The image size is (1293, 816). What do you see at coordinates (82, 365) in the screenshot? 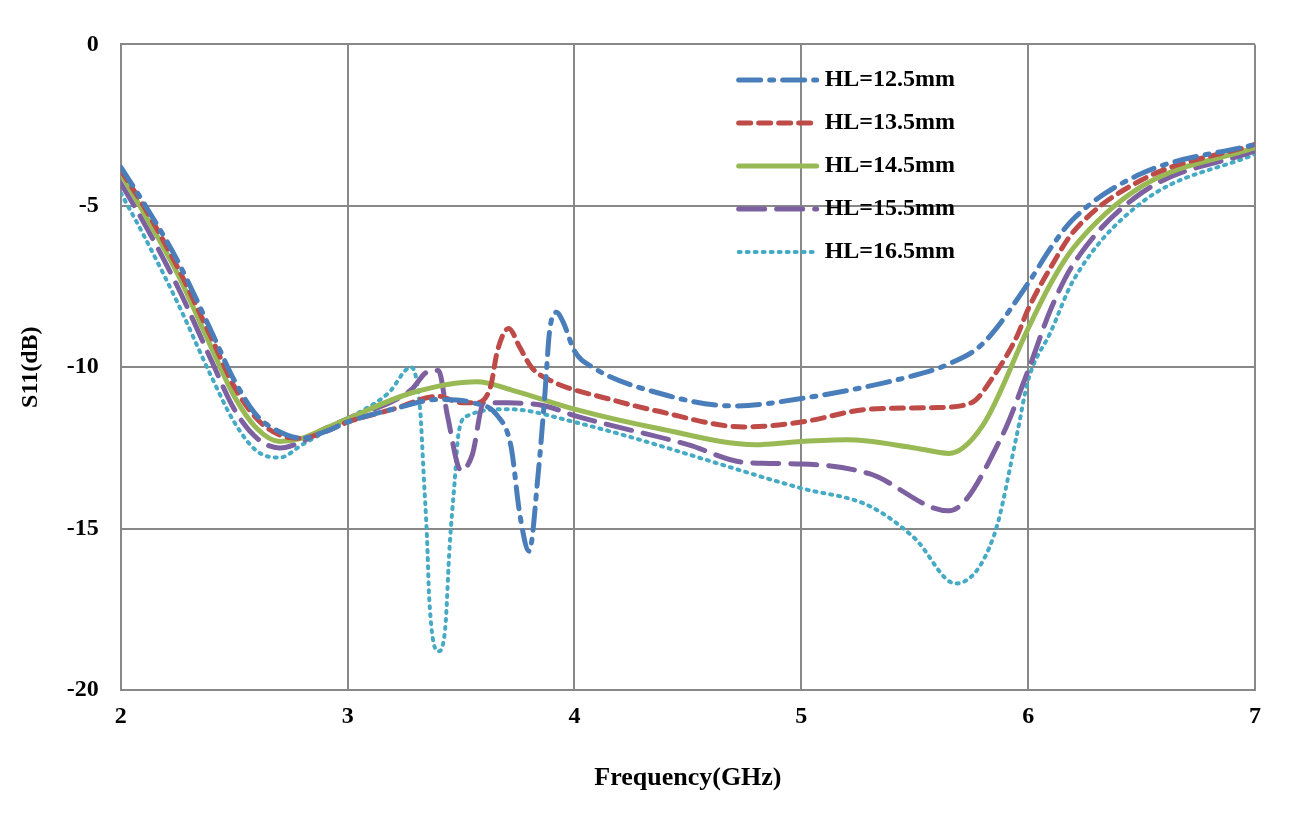
I see `y-tick-label: -10` at bounding box center [82, 365].